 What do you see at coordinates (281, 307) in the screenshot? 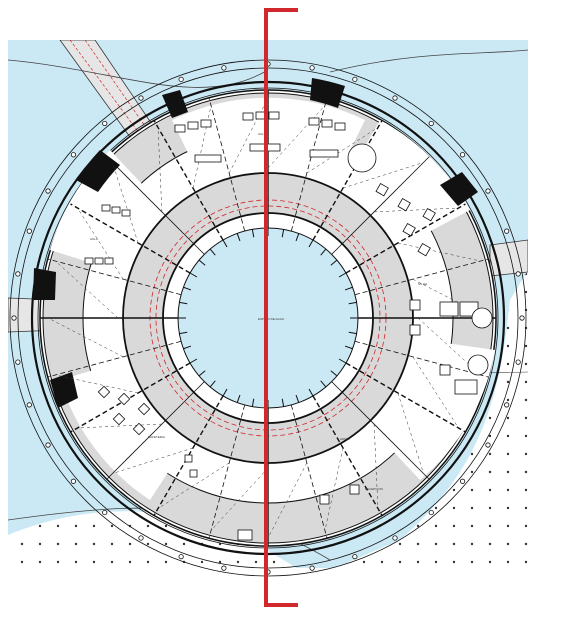
I see `section-cut-line` at bounding box center [281, 307].